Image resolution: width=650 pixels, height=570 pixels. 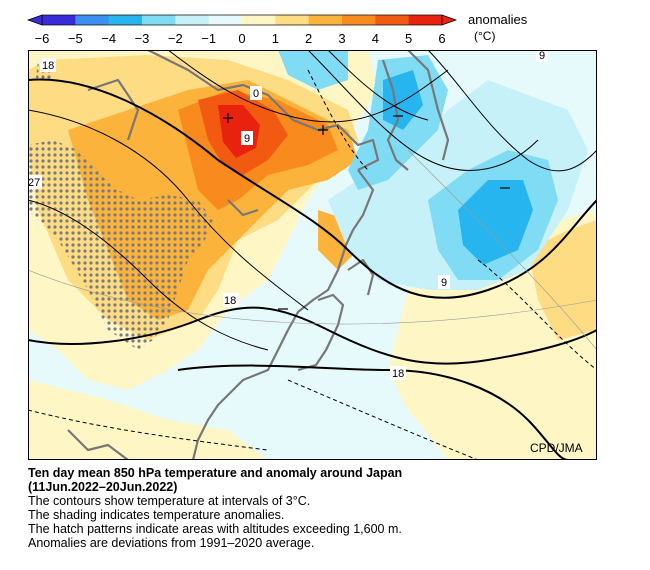 What do you see at coordinates (42, 38) in the screenshot?
I see `colorbar-tick-label: −6` at bounding box center [42, 38].